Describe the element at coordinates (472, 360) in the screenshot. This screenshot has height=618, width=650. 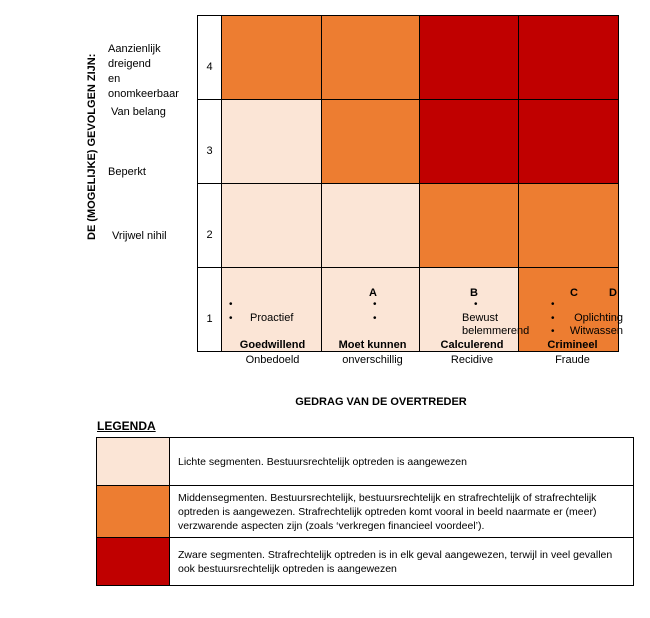
I see `behavior-sub-recidive: Recidive` at that location.